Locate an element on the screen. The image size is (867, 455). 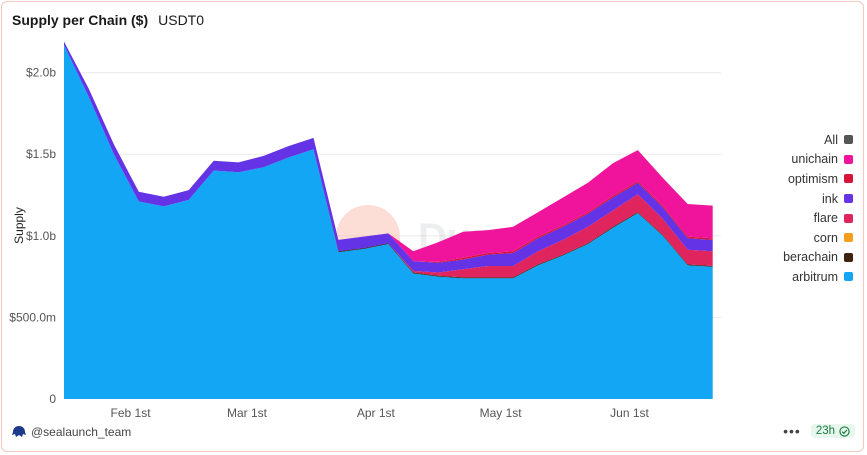
legend-label: corn is located at coordinates (825, 237).